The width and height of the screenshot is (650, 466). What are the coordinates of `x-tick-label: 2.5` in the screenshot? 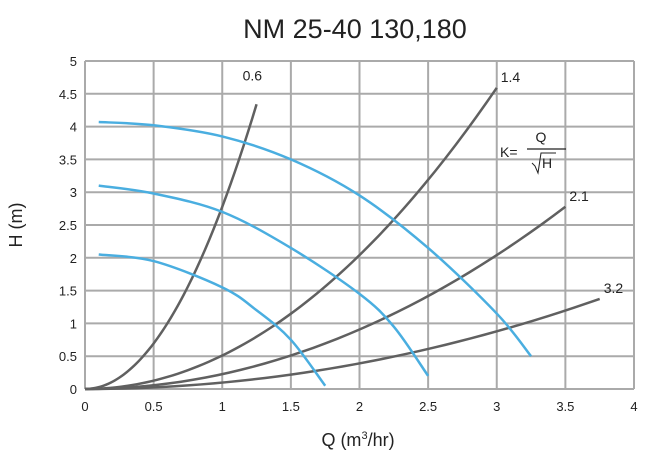 It's located at (428, 406).